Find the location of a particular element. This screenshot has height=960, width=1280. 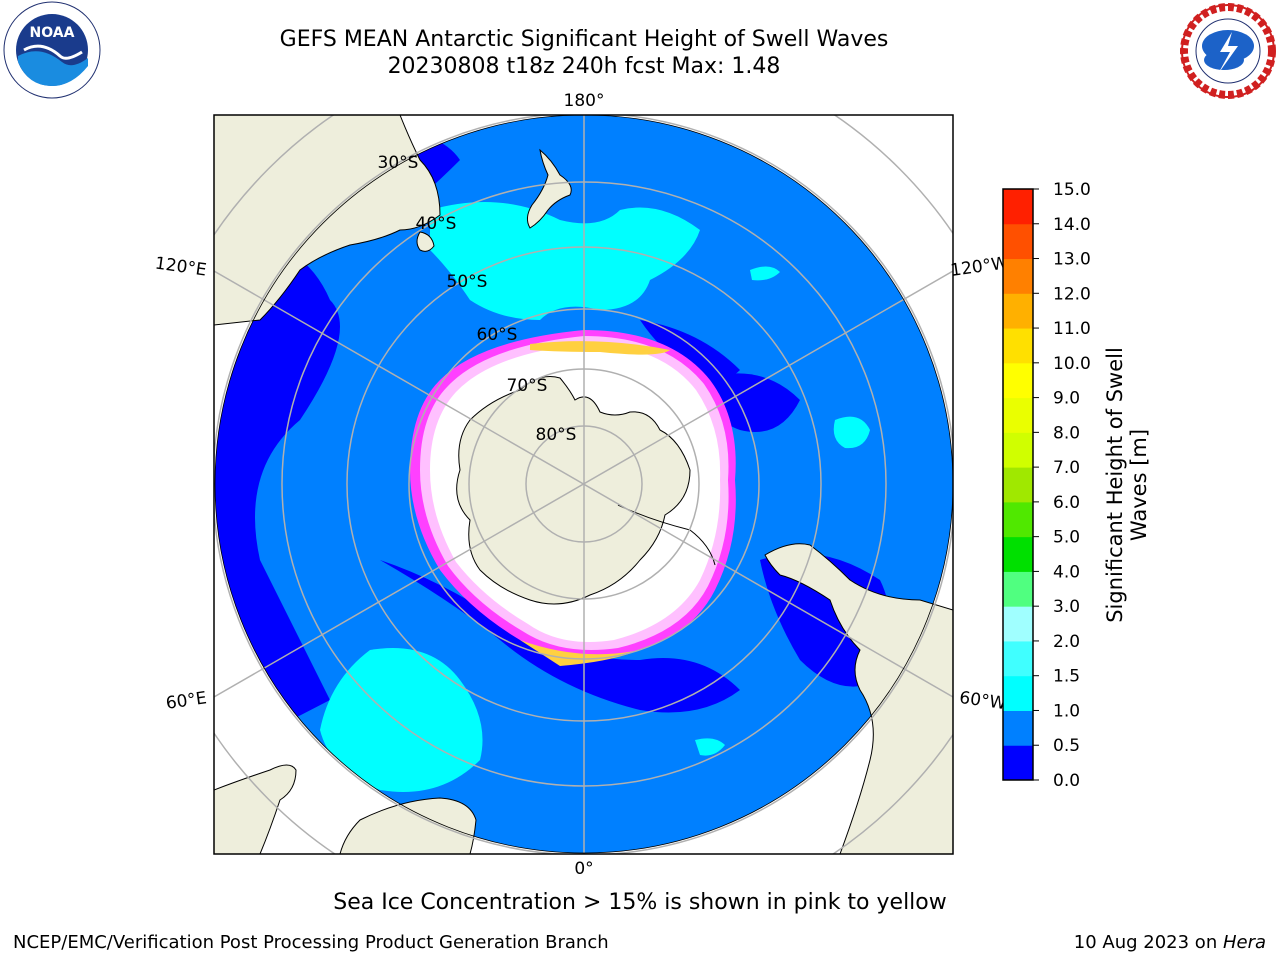

colorbar-tick-label: 13.0 is located at coordinates (1072, 260).